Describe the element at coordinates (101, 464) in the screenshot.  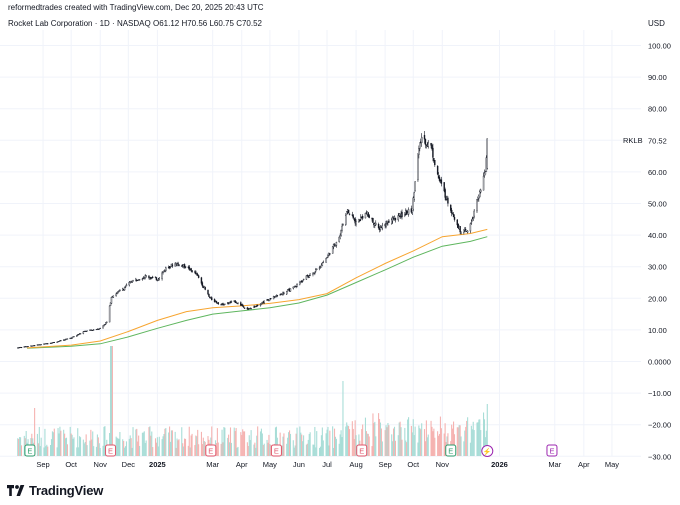
I see `x-tick-label: Nov` at that location.